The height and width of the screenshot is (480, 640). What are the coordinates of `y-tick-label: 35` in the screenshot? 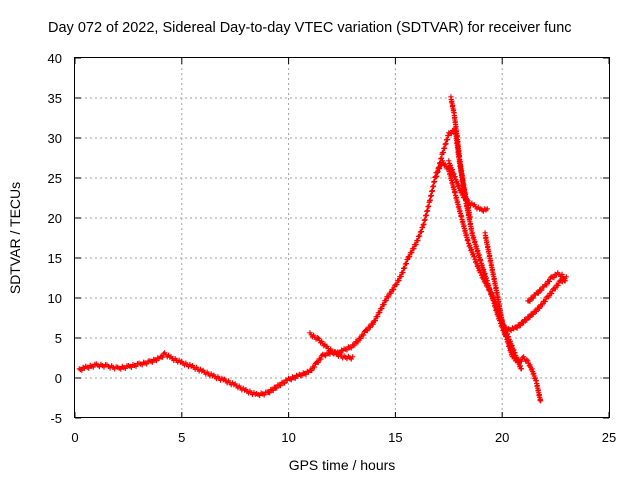 It's located at (55, 98).